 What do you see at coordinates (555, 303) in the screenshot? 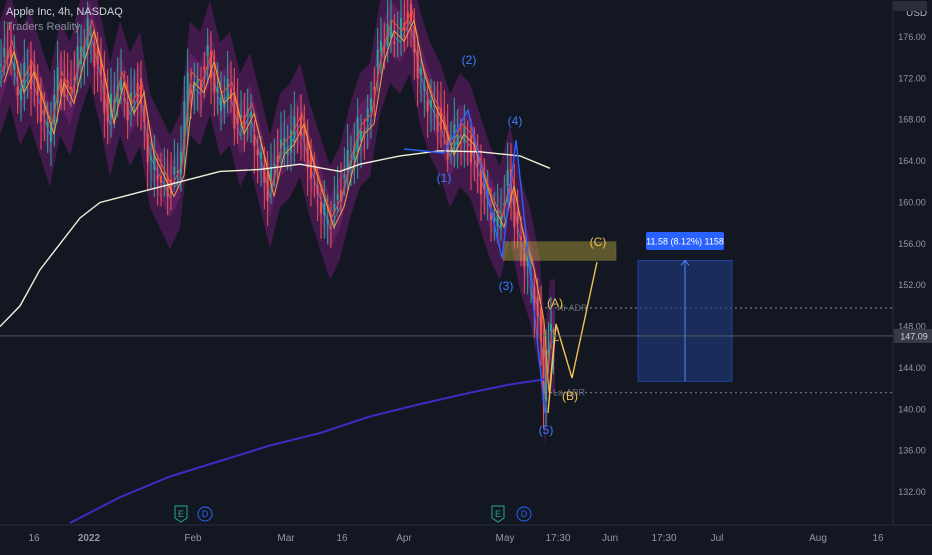
I see `abc-label-a: (A)` at bounding box center [555, 303].